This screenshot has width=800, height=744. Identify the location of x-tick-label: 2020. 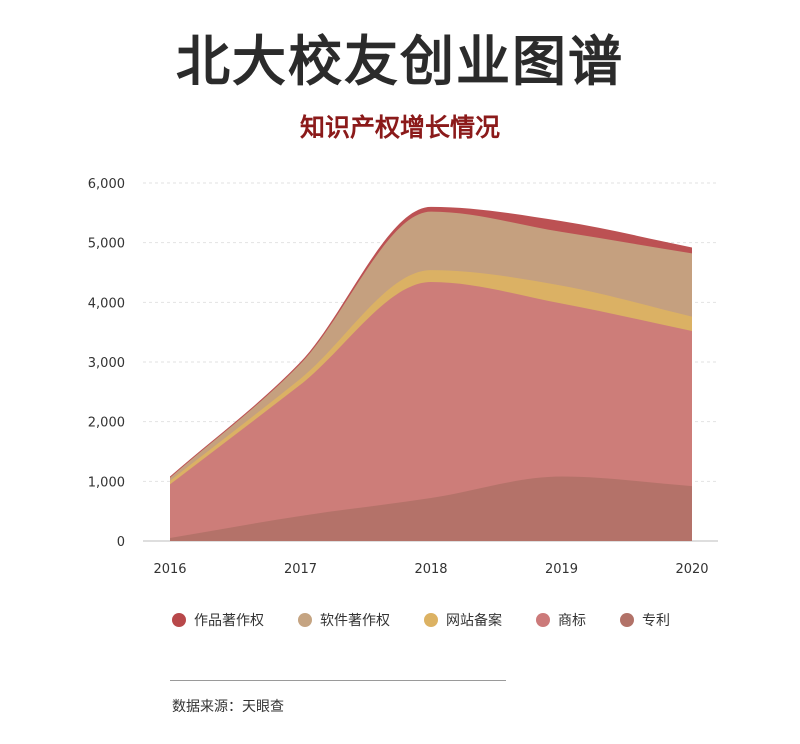
(691, 569).